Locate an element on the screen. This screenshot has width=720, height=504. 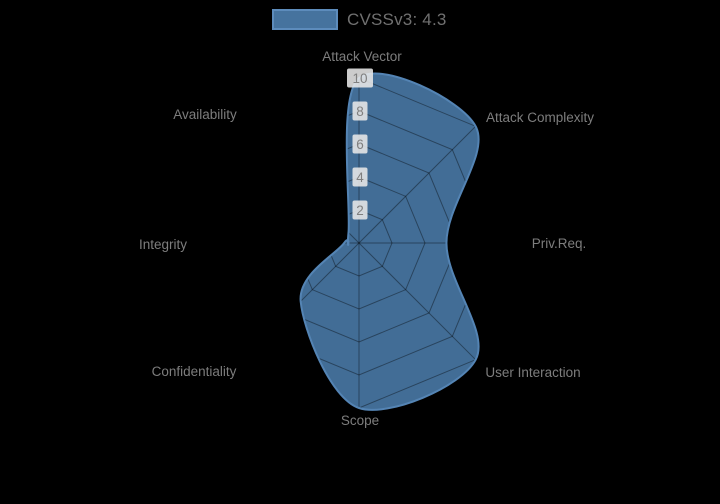
category-label: Attack Vector is located at coordinates (362, 56).